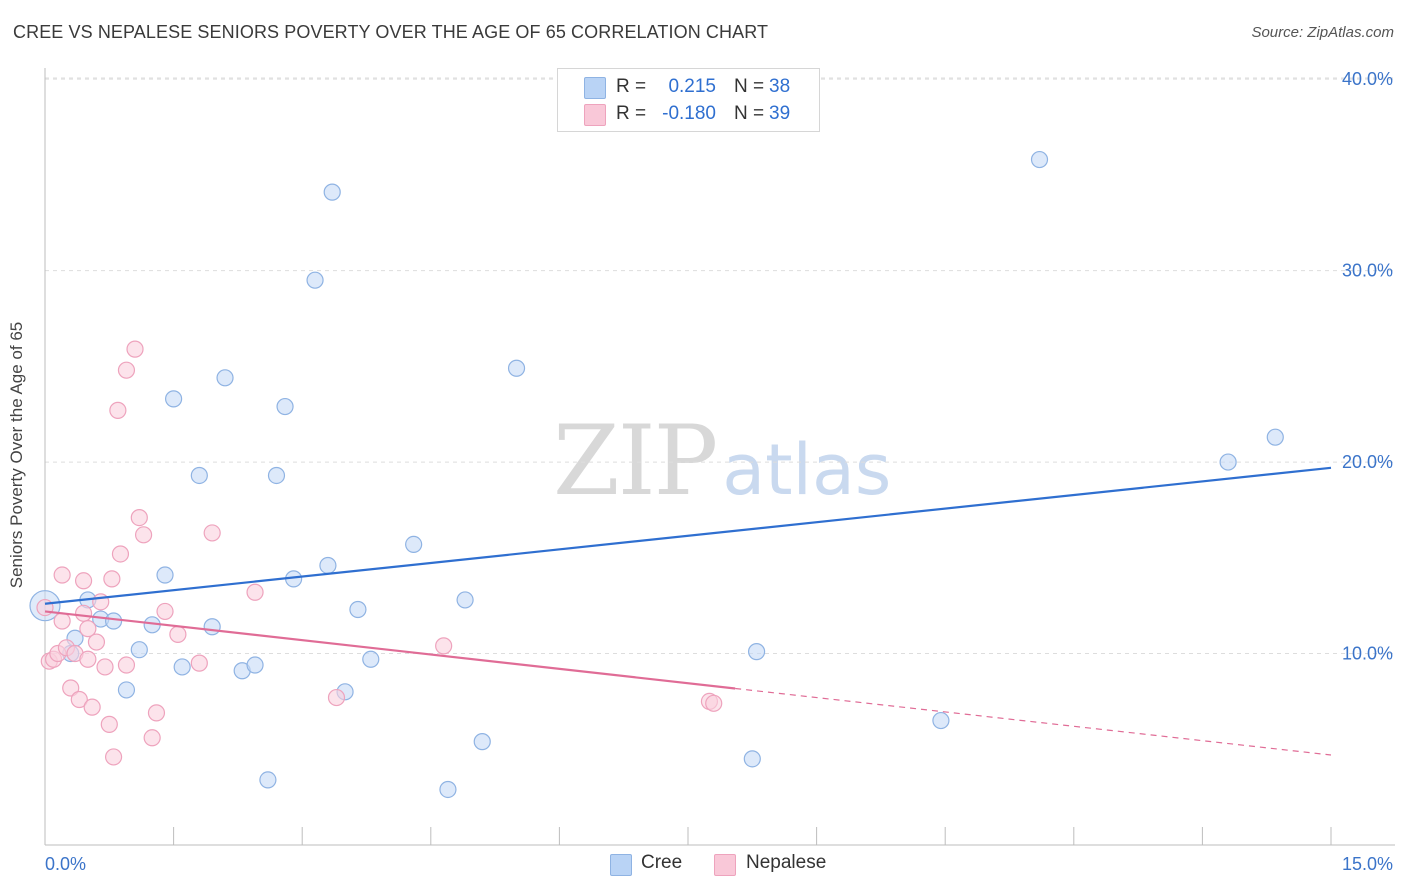 This screenshot has height=892, width=1406. I want to click on bottom-legend-label-cree: Cree, so click(662, 862).